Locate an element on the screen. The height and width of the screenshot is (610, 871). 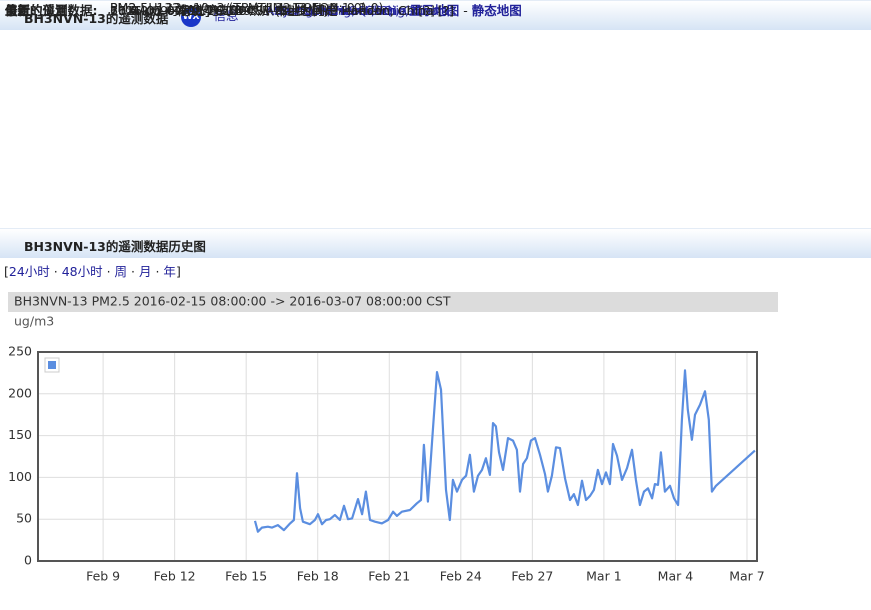
link: OM76GQ70QI is located at coordinates (354, 10).